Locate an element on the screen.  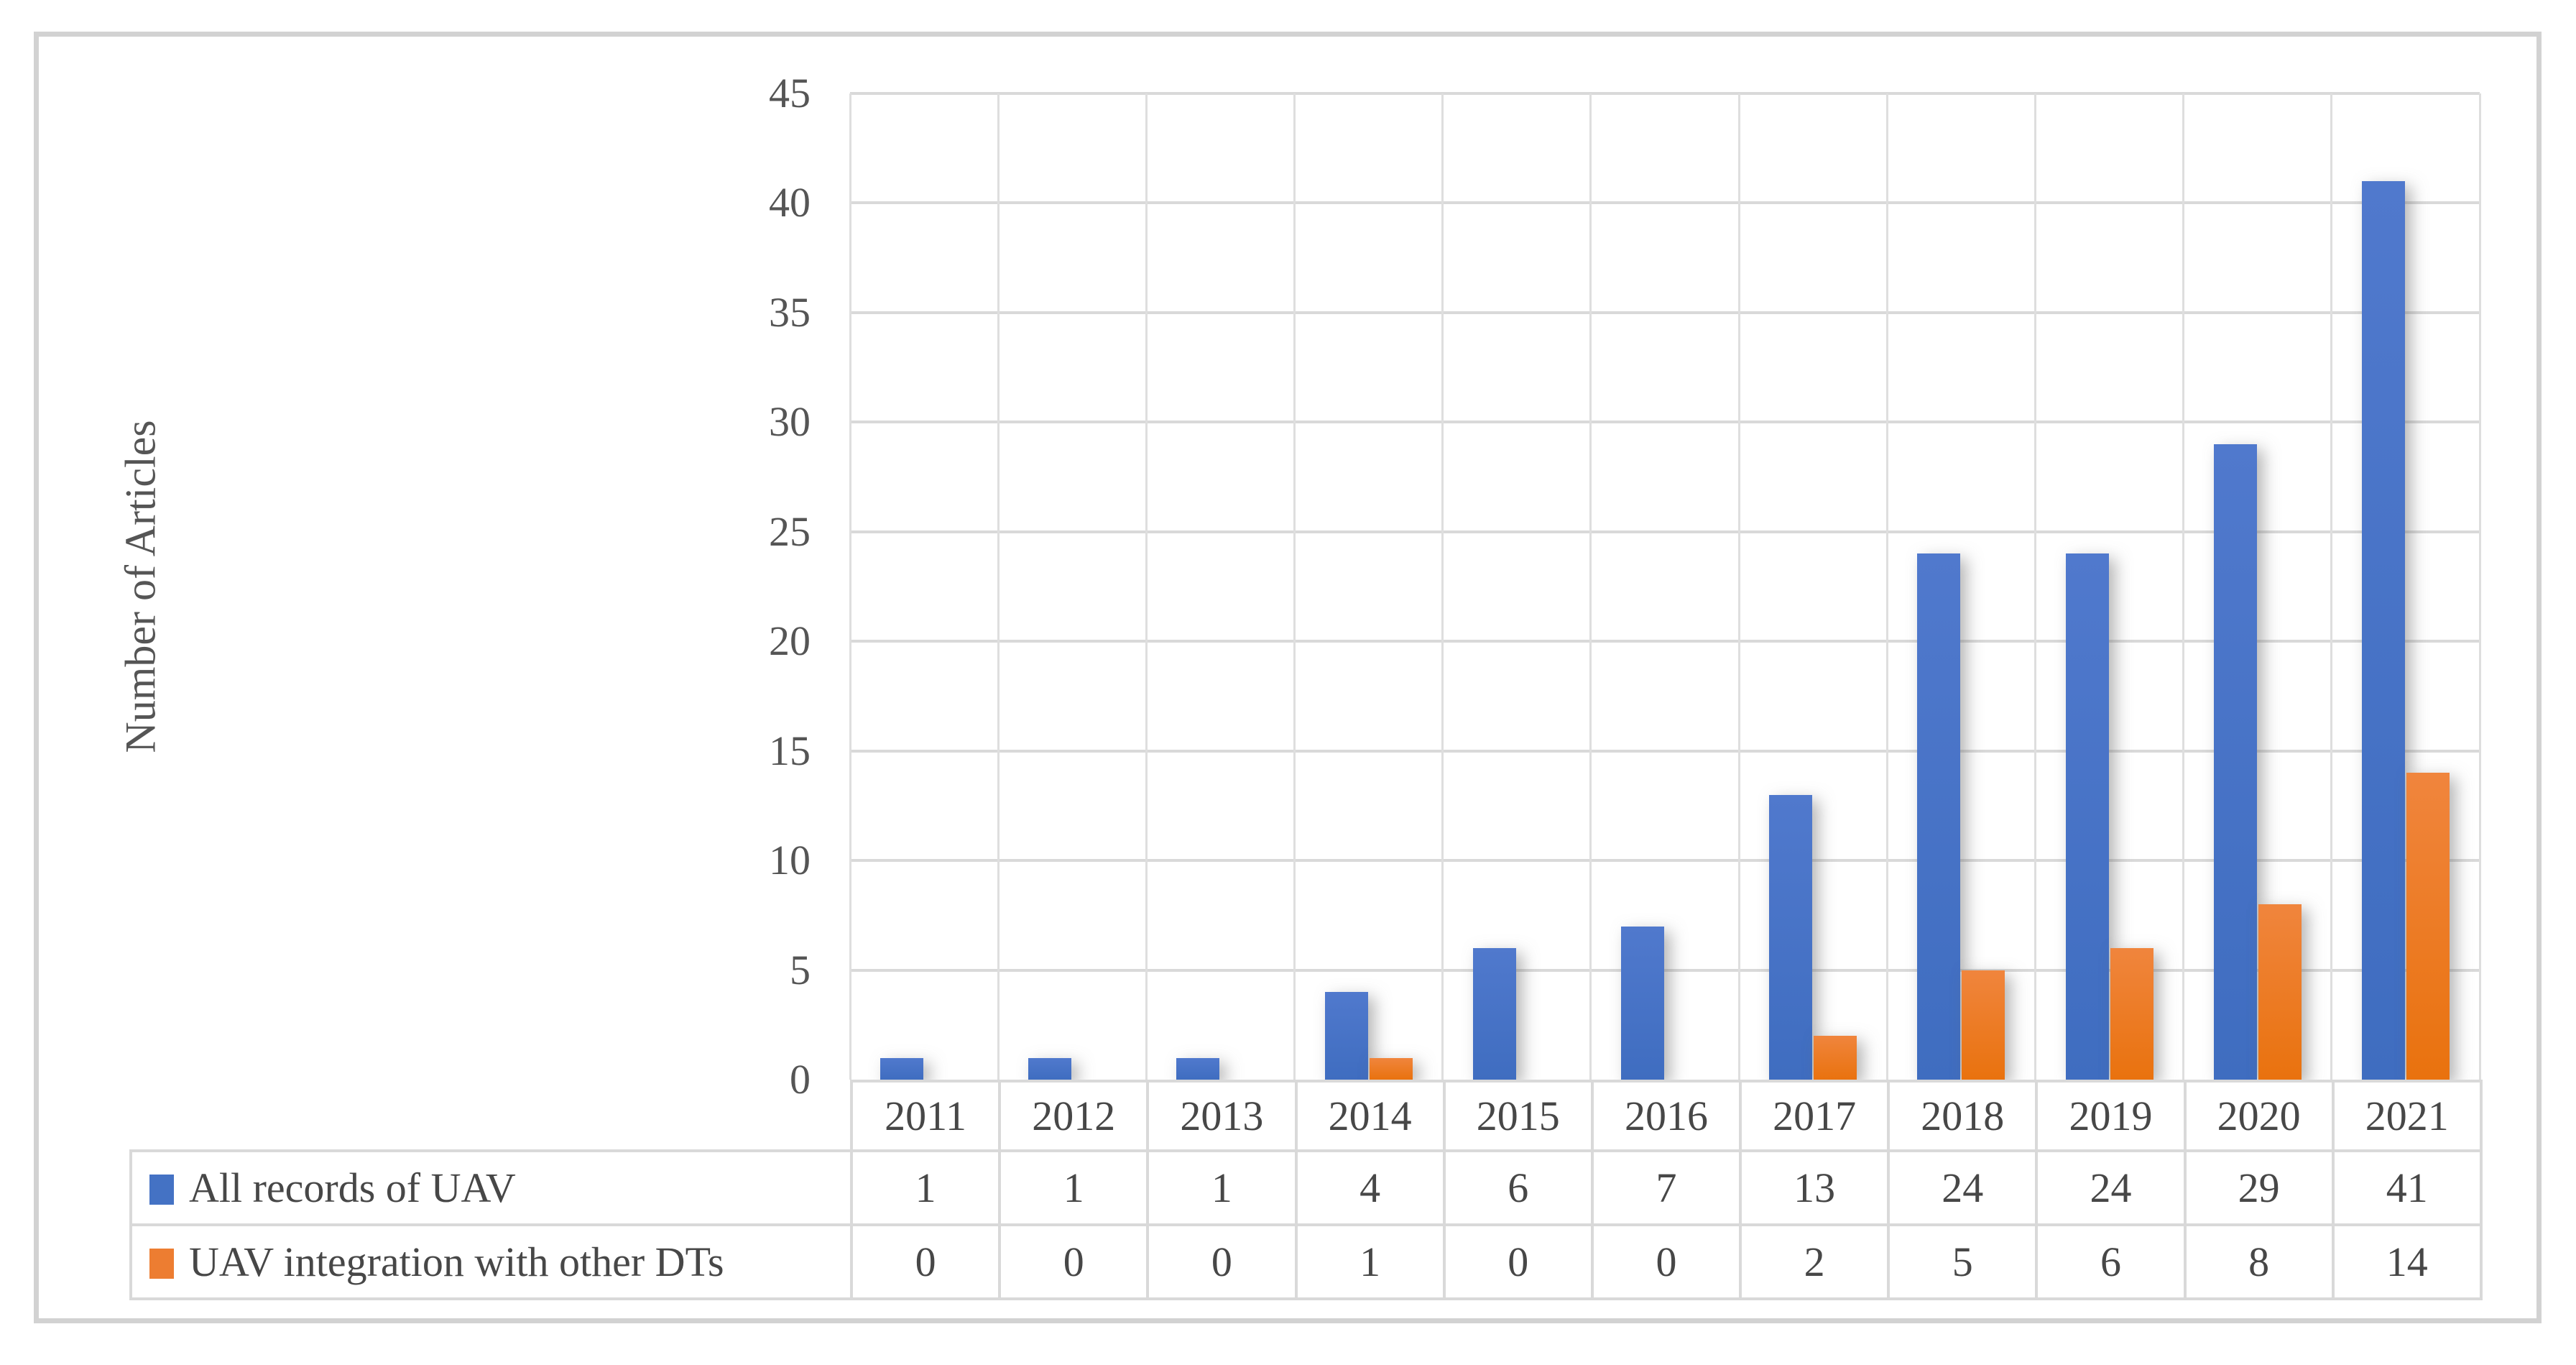
value-cell: 13 is located at coordinates (1815, 1187).